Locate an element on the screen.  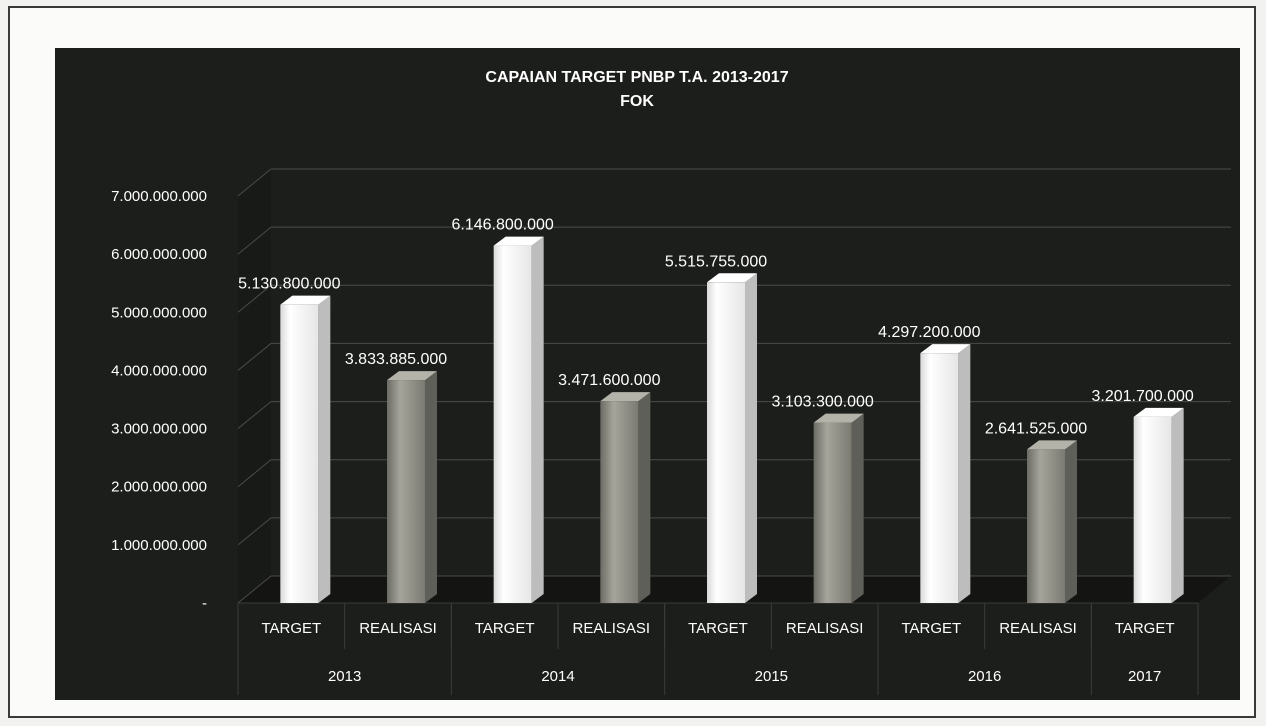
group-label: 2017 is located at coordinates (1144, 676).